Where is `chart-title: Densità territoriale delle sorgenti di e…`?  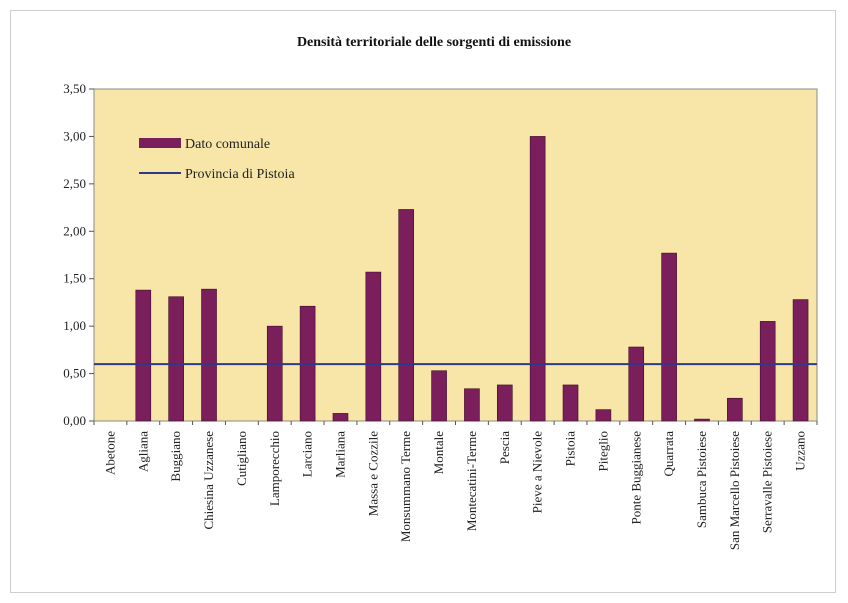
chart-title: Densità territoriale delle sorgenti di e… is located at coordinates (434, 42).